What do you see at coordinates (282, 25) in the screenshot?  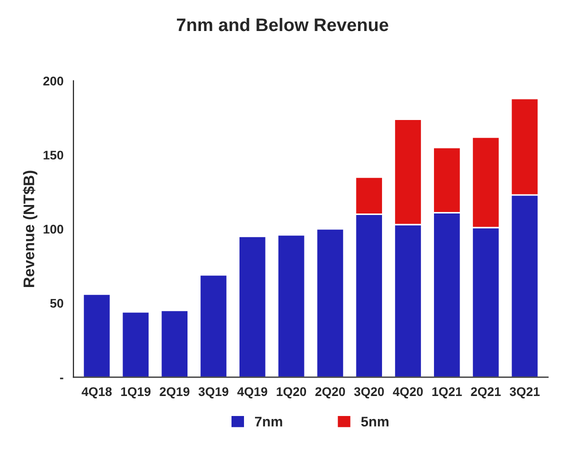 I see `chart-title: 7nm and Below Revenue` at bounding box center [282, 25].